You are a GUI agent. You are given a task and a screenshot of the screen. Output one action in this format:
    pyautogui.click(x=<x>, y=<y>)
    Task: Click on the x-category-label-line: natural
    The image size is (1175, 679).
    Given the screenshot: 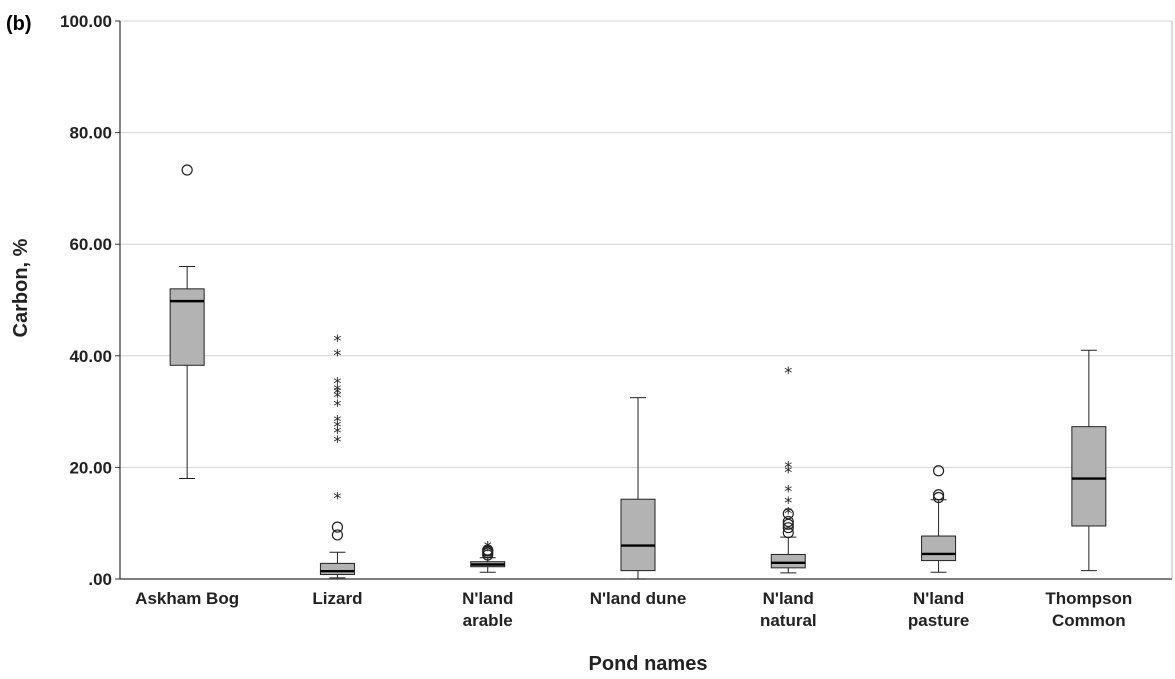 What is the action you would take?
    pyautogui.click(x=788, y=620)
    